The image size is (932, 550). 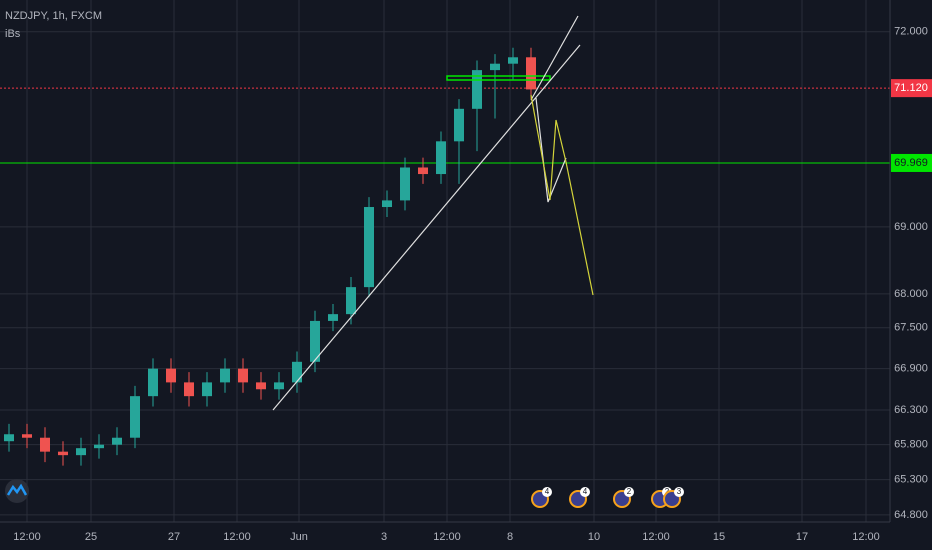 What do you see at coordinates (498, 78) in the screenshot?
I see `zone-box` at bounding box center [498, 78].